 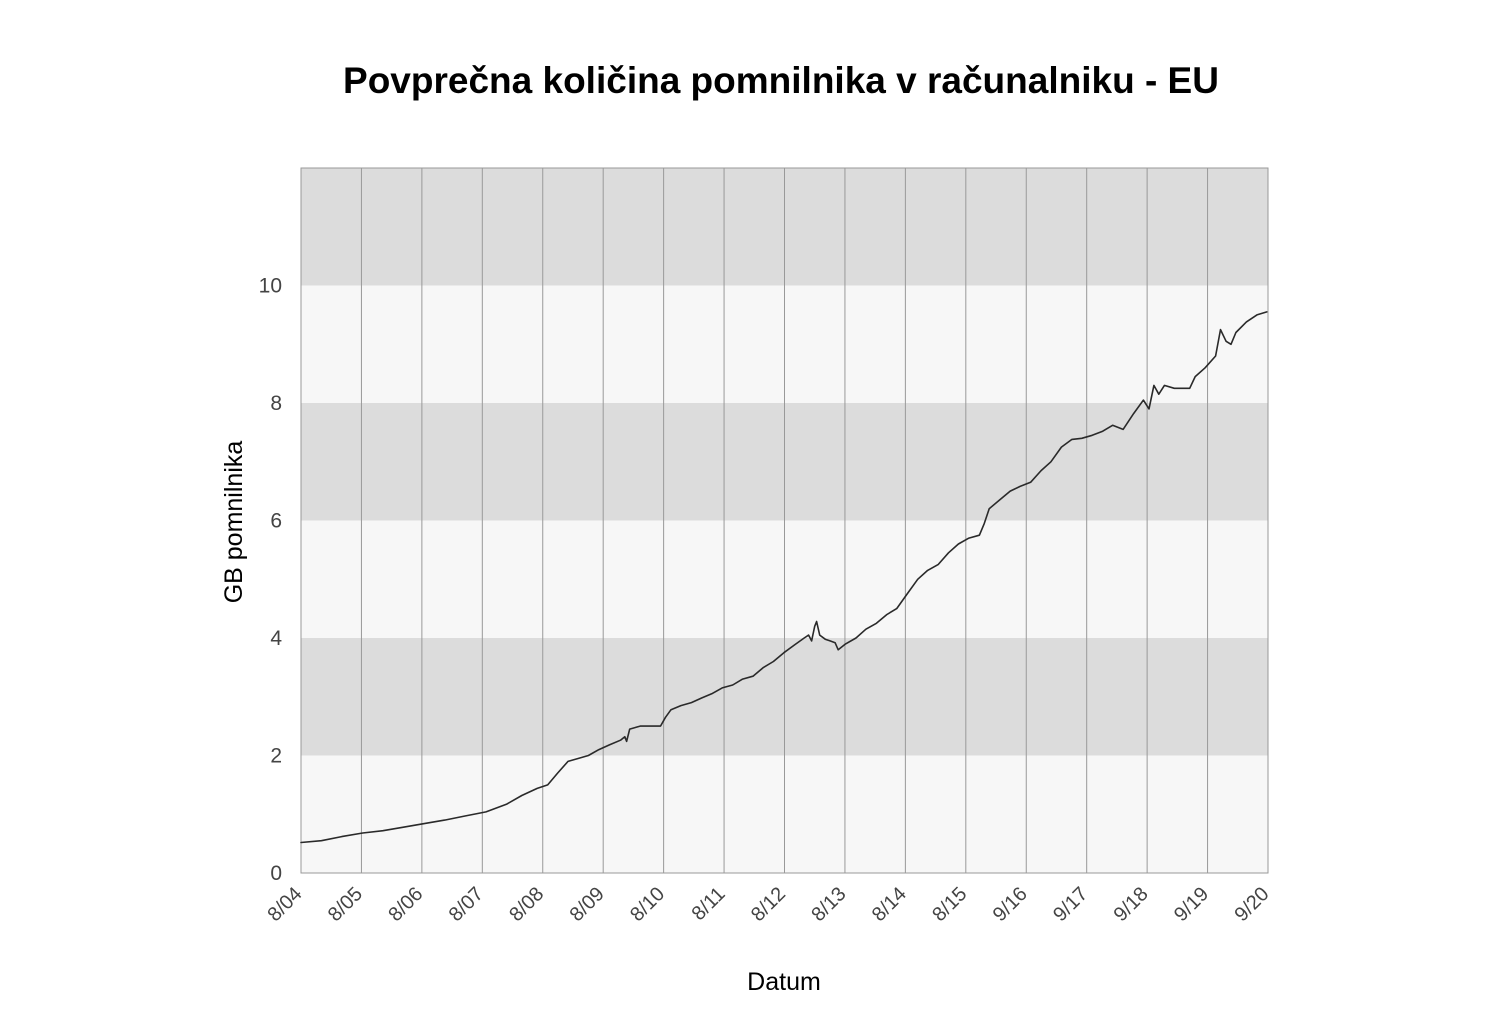 I want to click on y-tick-label: 8, so click(x=276, y=403).